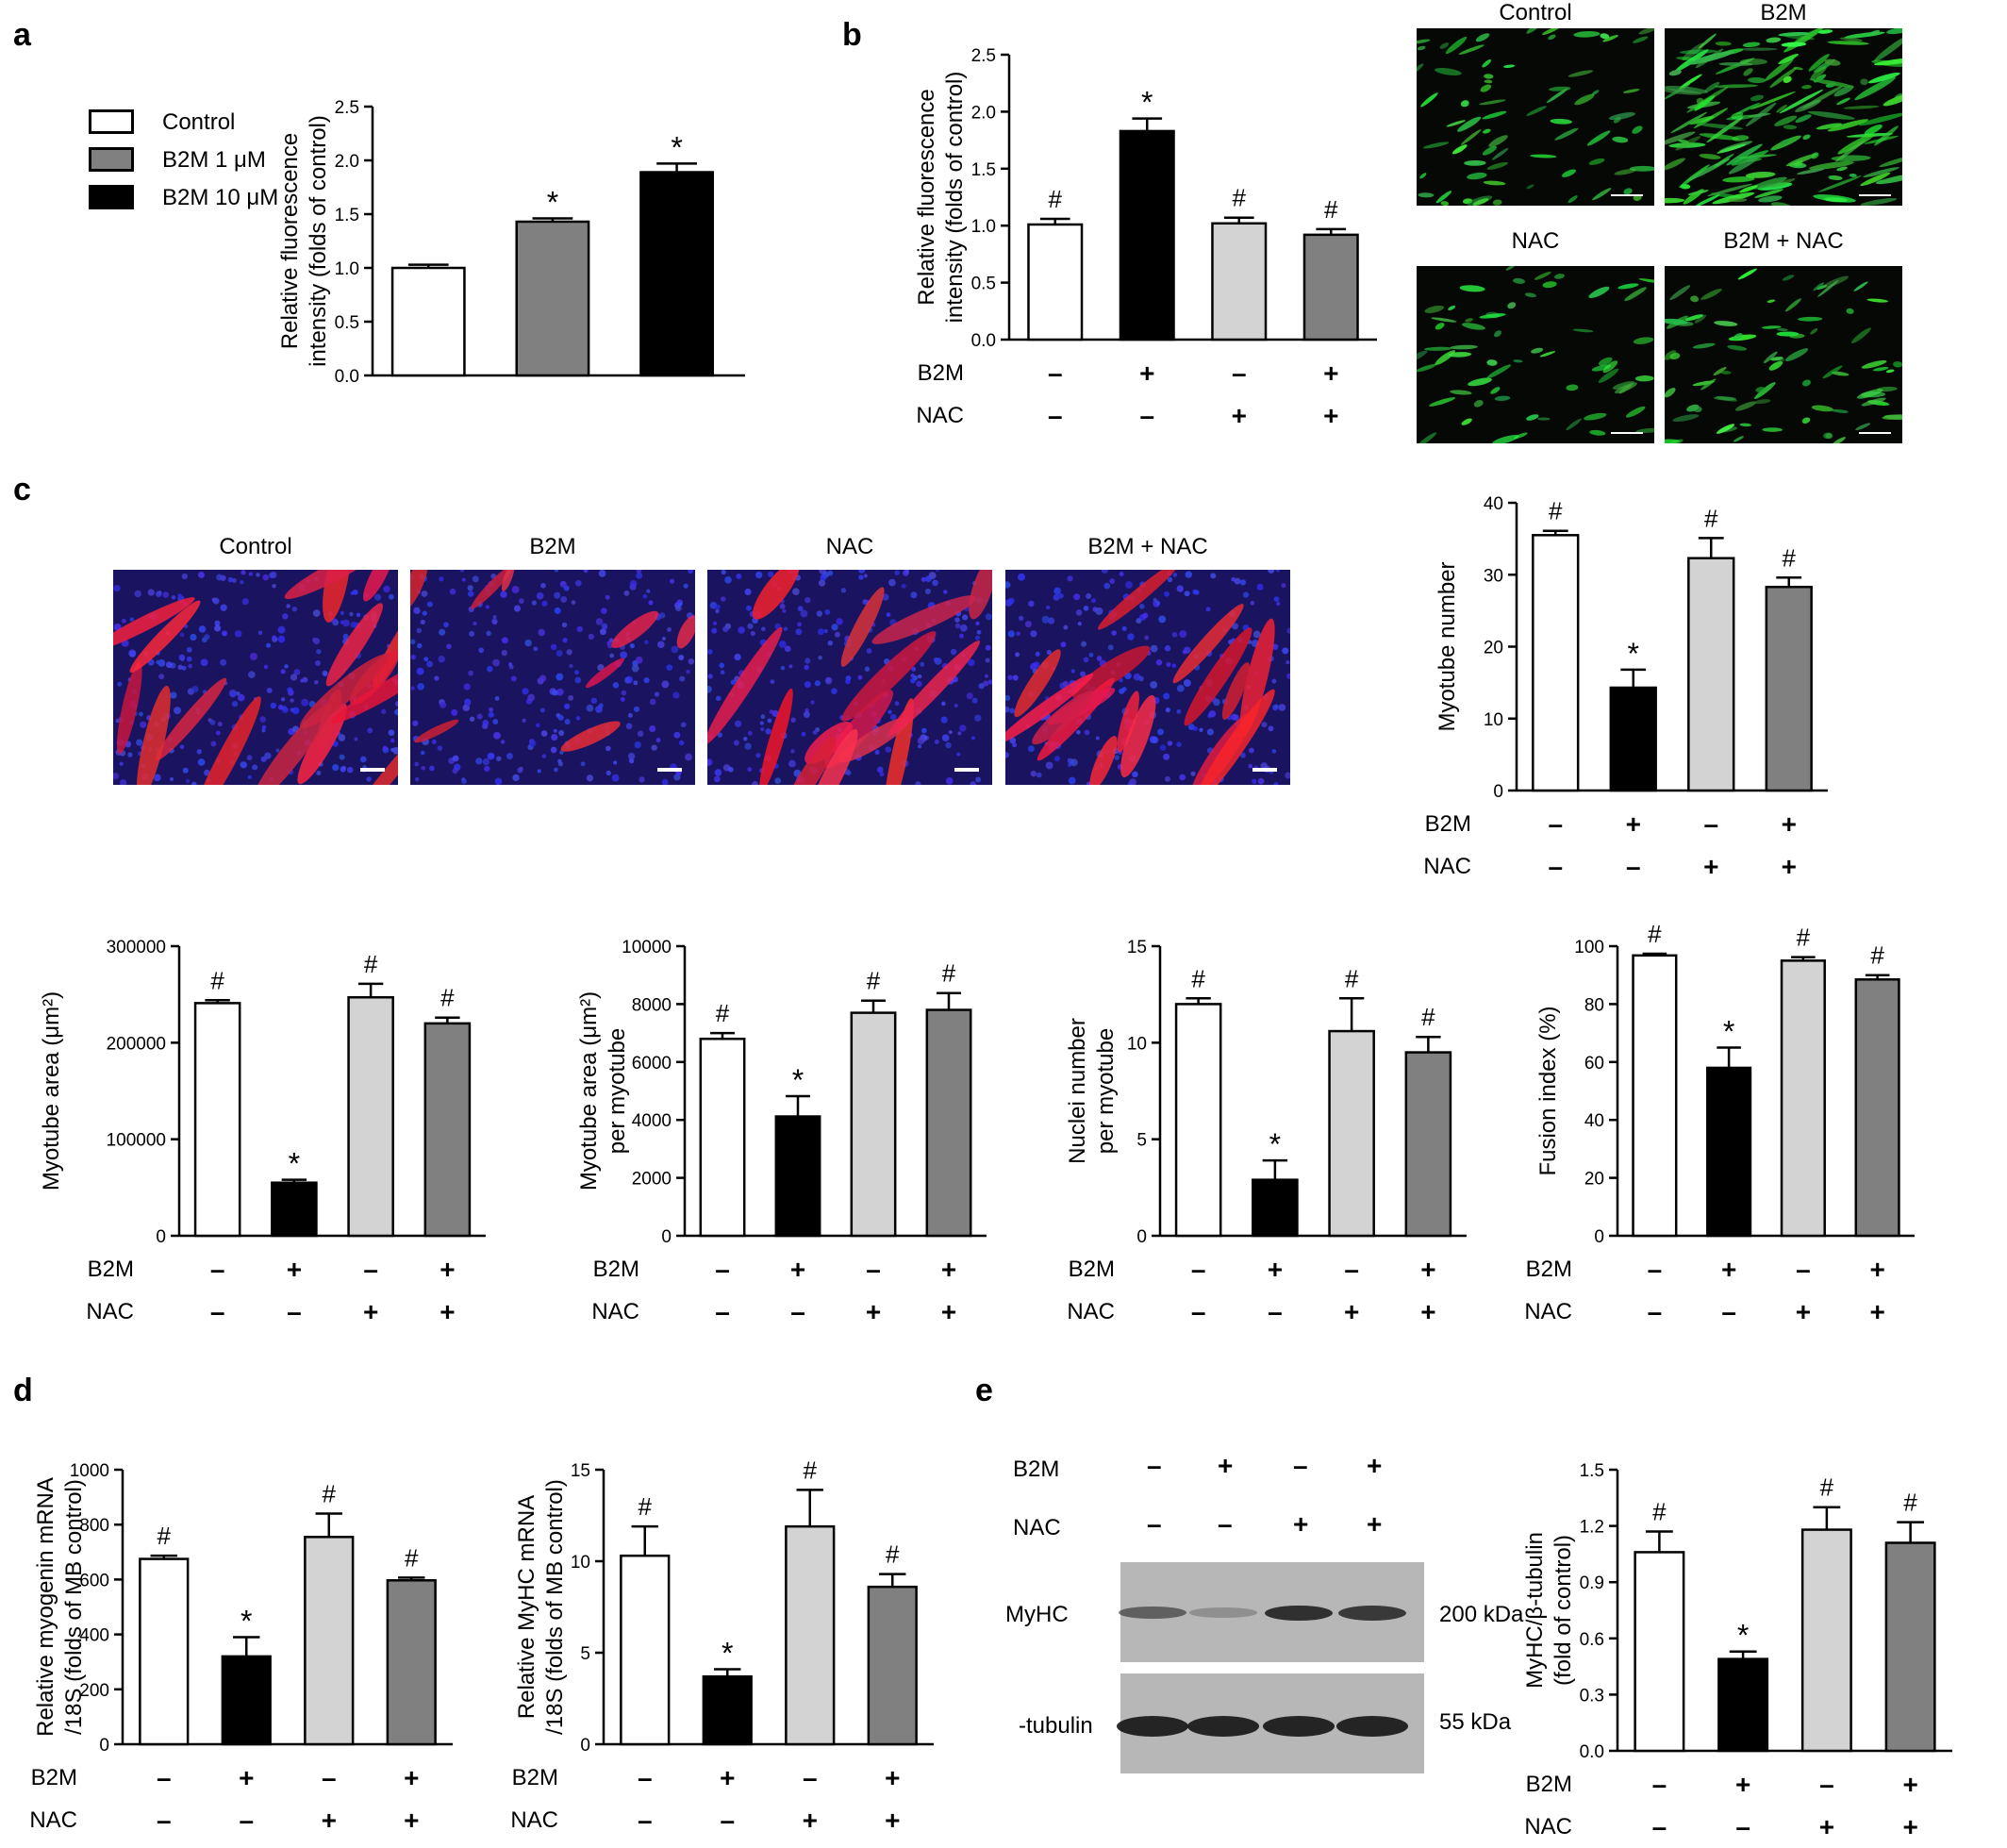 The width and height of the screenshot is (2007, 1848). What do you see at coordinates (330, 1778) in the screenshot?
I see `treatment-sign-b2m: –` at bounding box center [330, 1778].